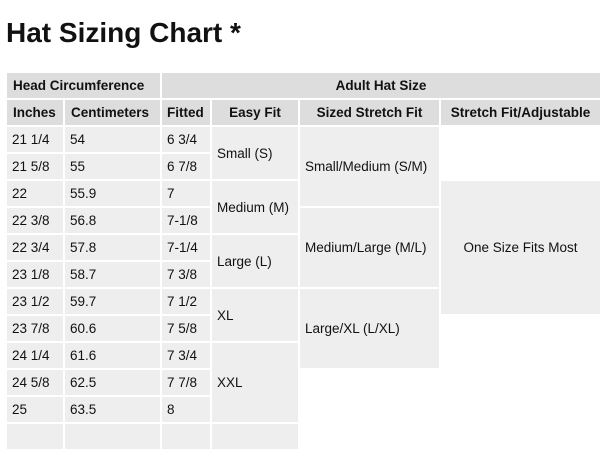 Image resolution: width=610 pixels, height=464 pixels. Describe the element at coordinates (186, 301) in the screenshot. I see `fitted-cell: 7 1/2` at that location.